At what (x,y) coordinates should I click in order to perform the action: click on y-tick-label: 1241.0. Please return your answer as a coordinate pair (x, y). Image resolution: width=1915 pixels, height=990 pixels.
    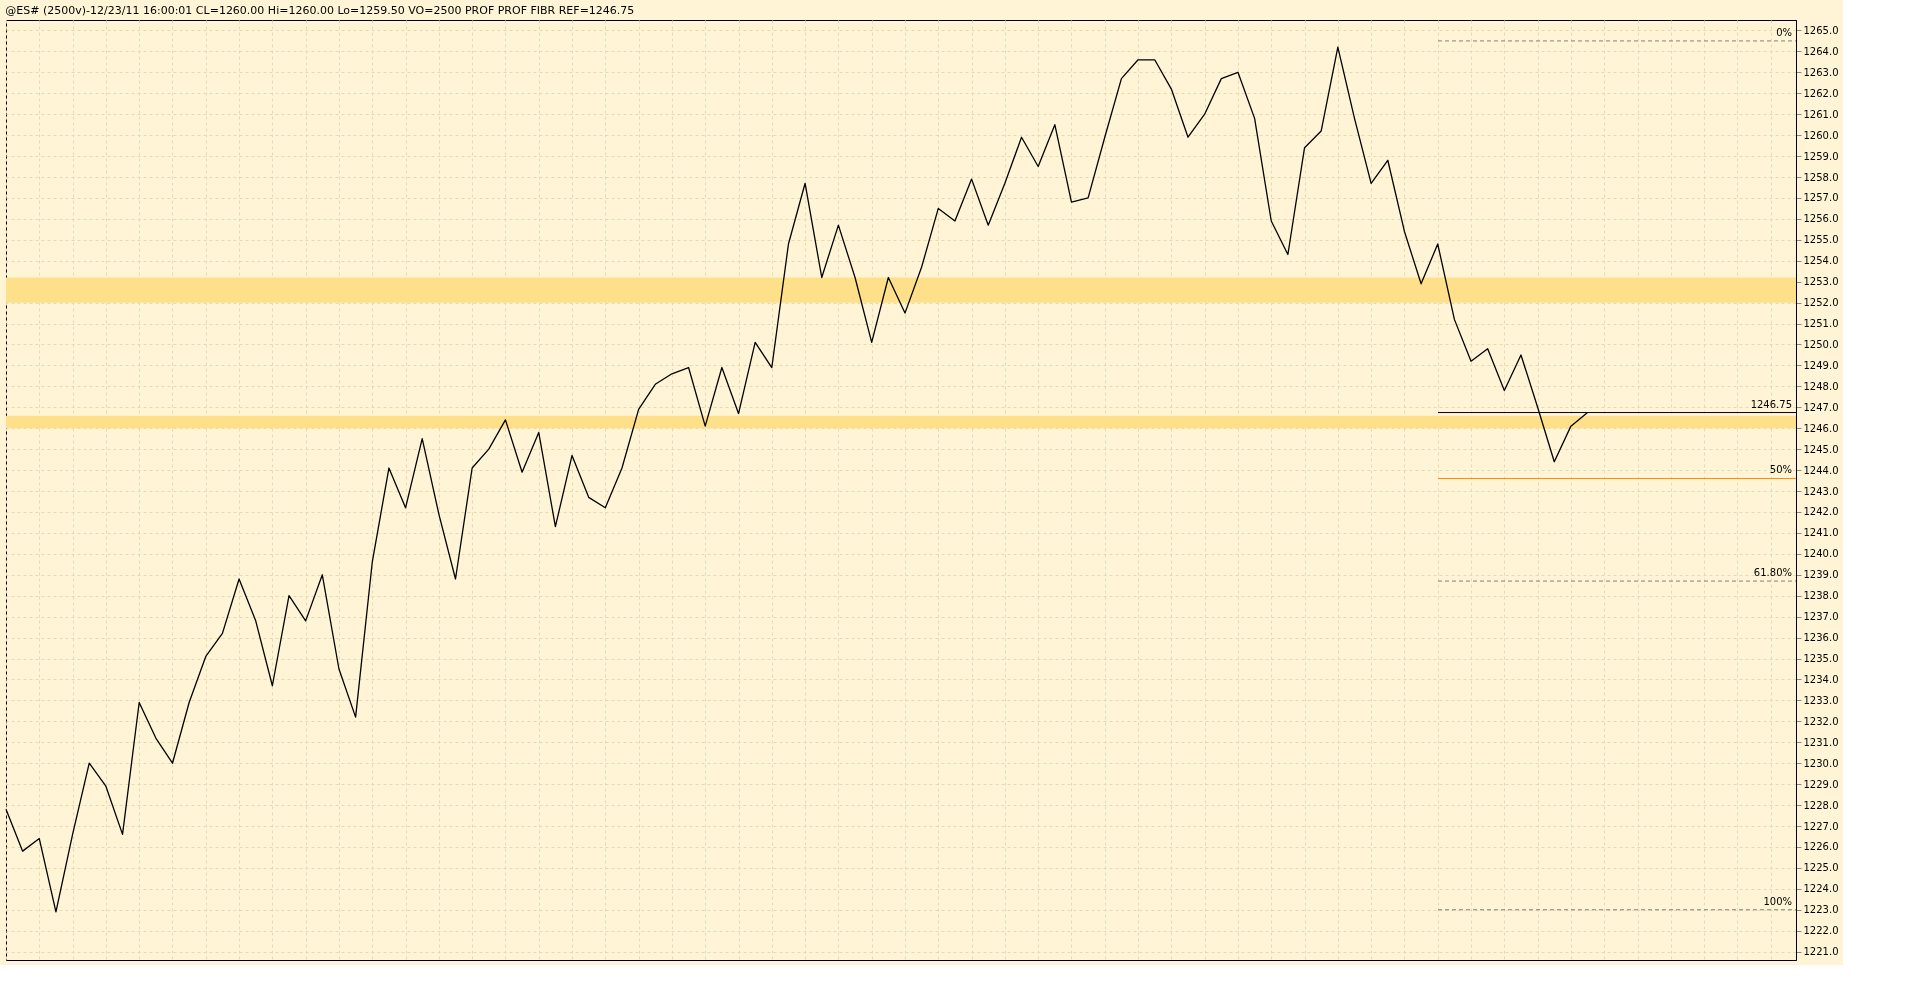
    Looking at the image, I should click on (1821, 533).